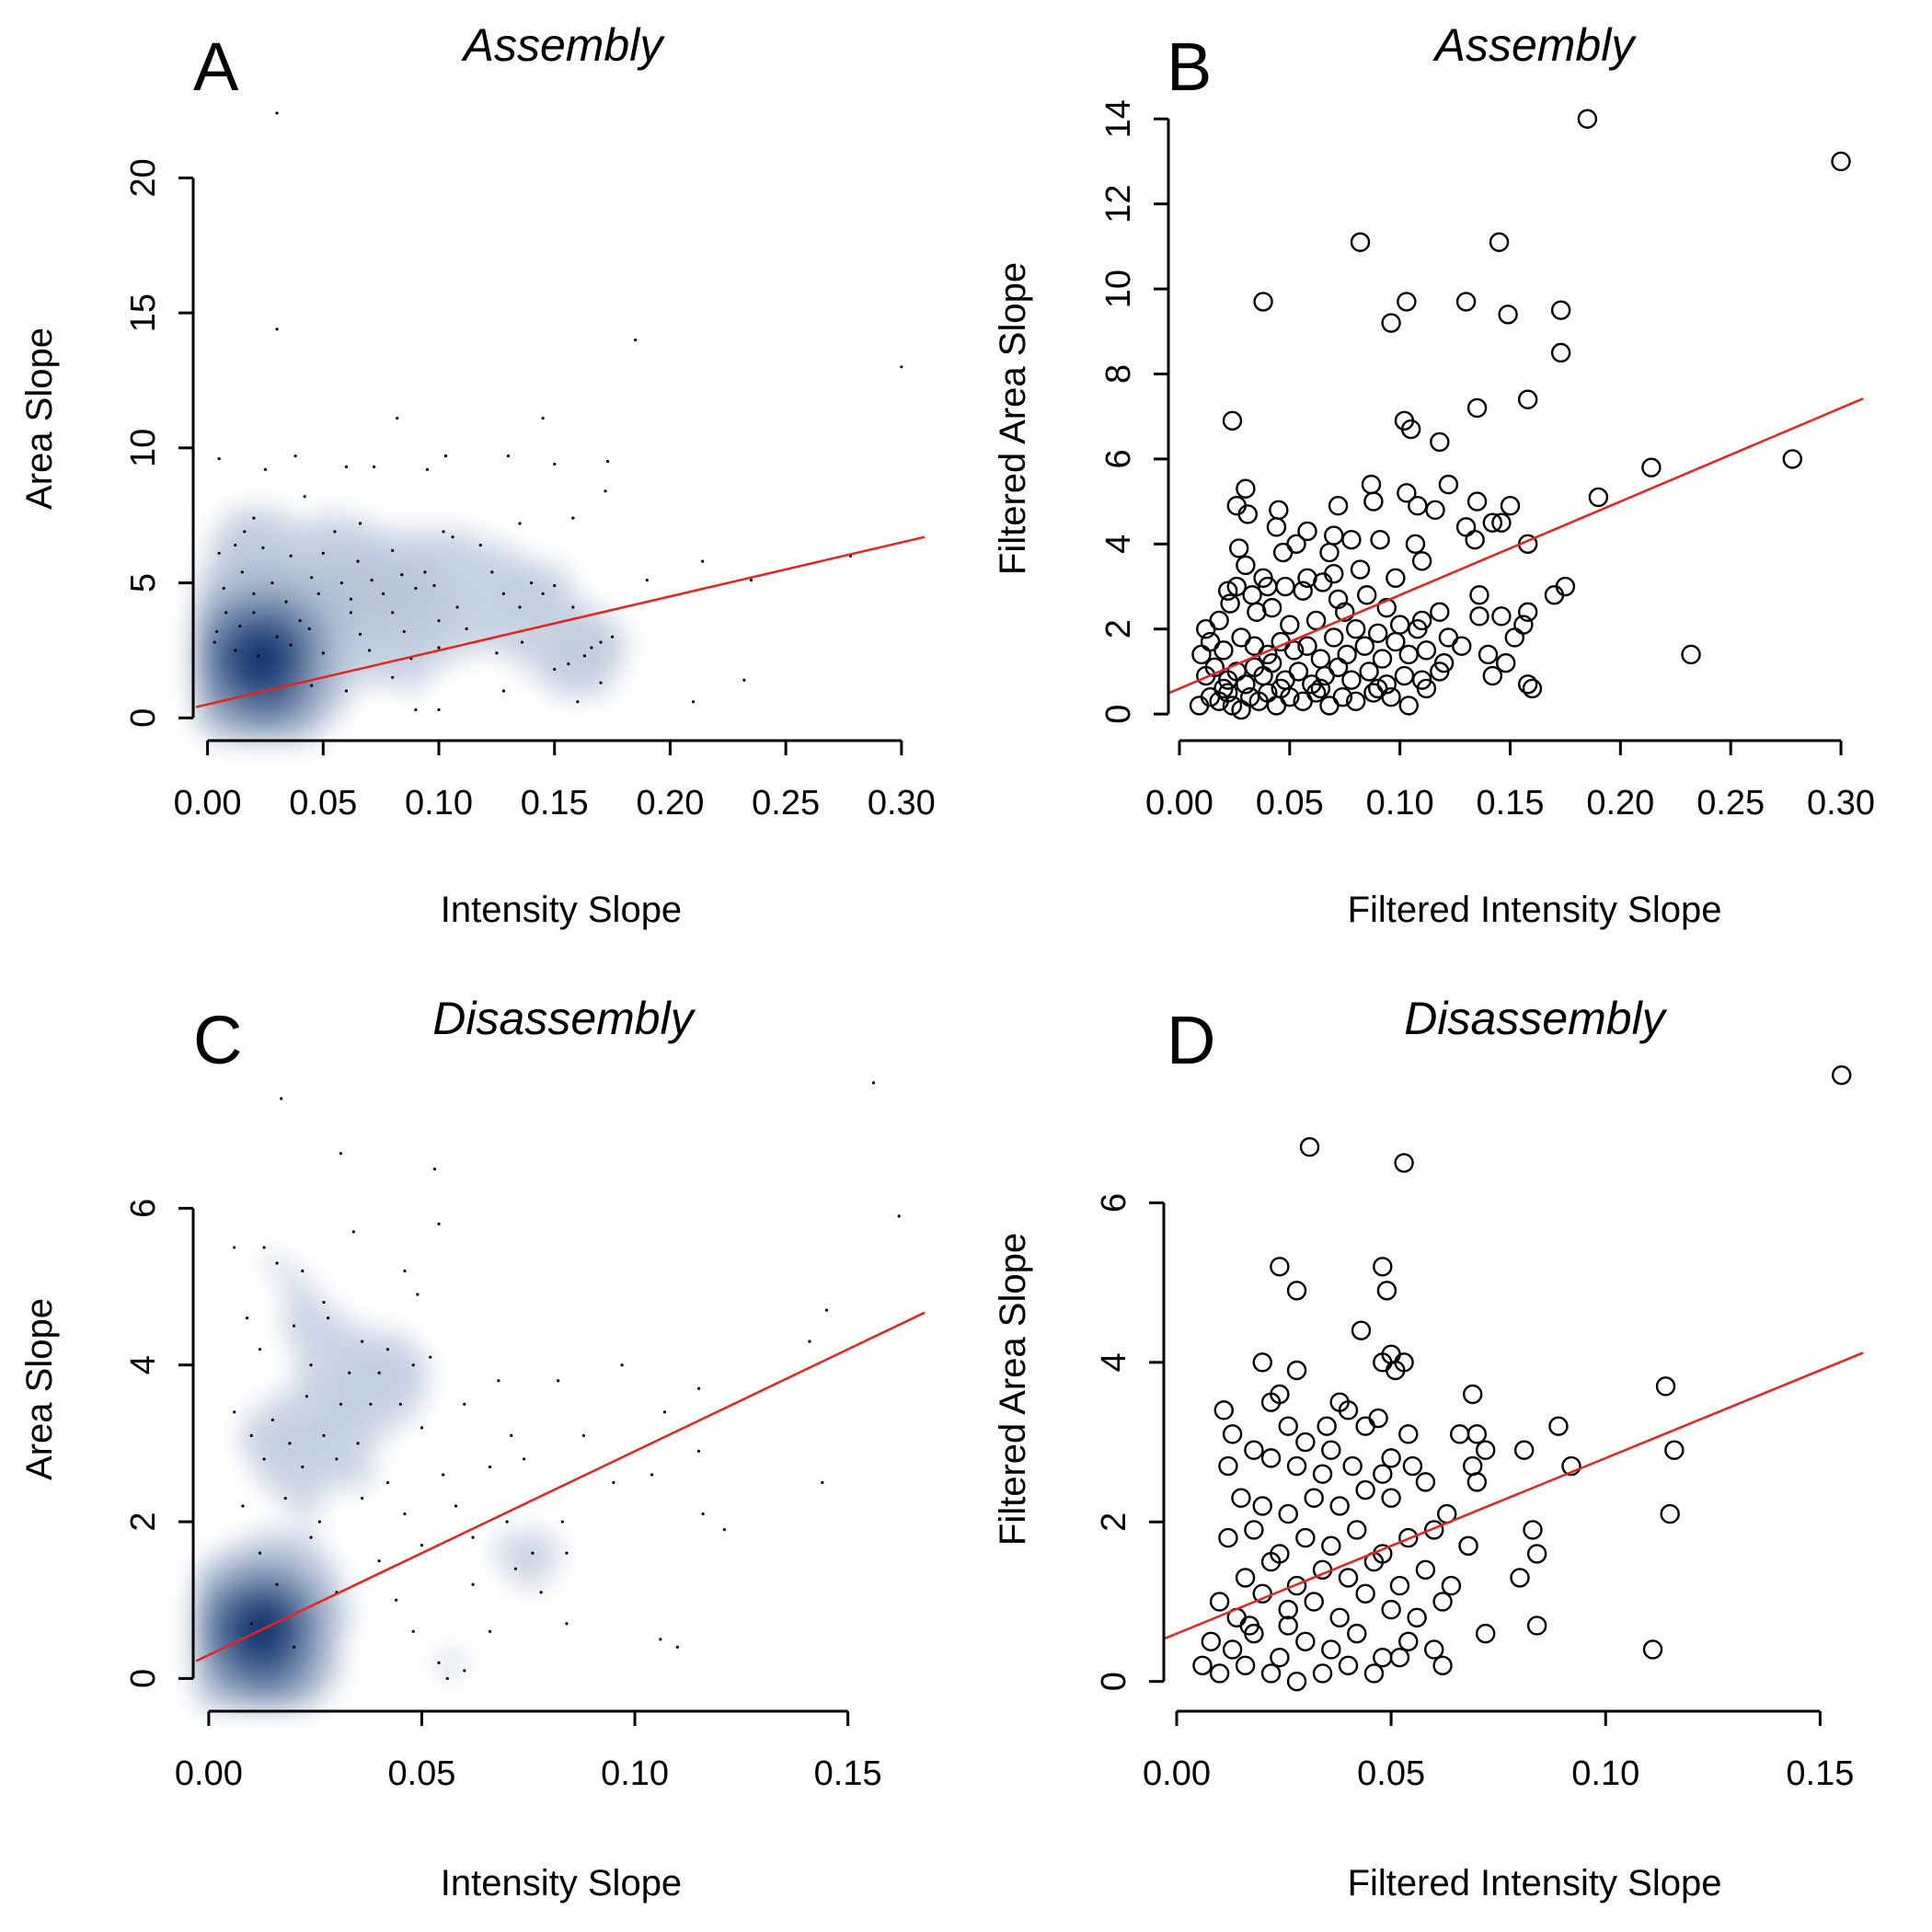 The image size is (1932, 1932). What do you see at coordinates (159, 1443) in the screenshot?
I see `panel-c-y-axis: 0 2 4 6` at bounding box center [159, 1443].